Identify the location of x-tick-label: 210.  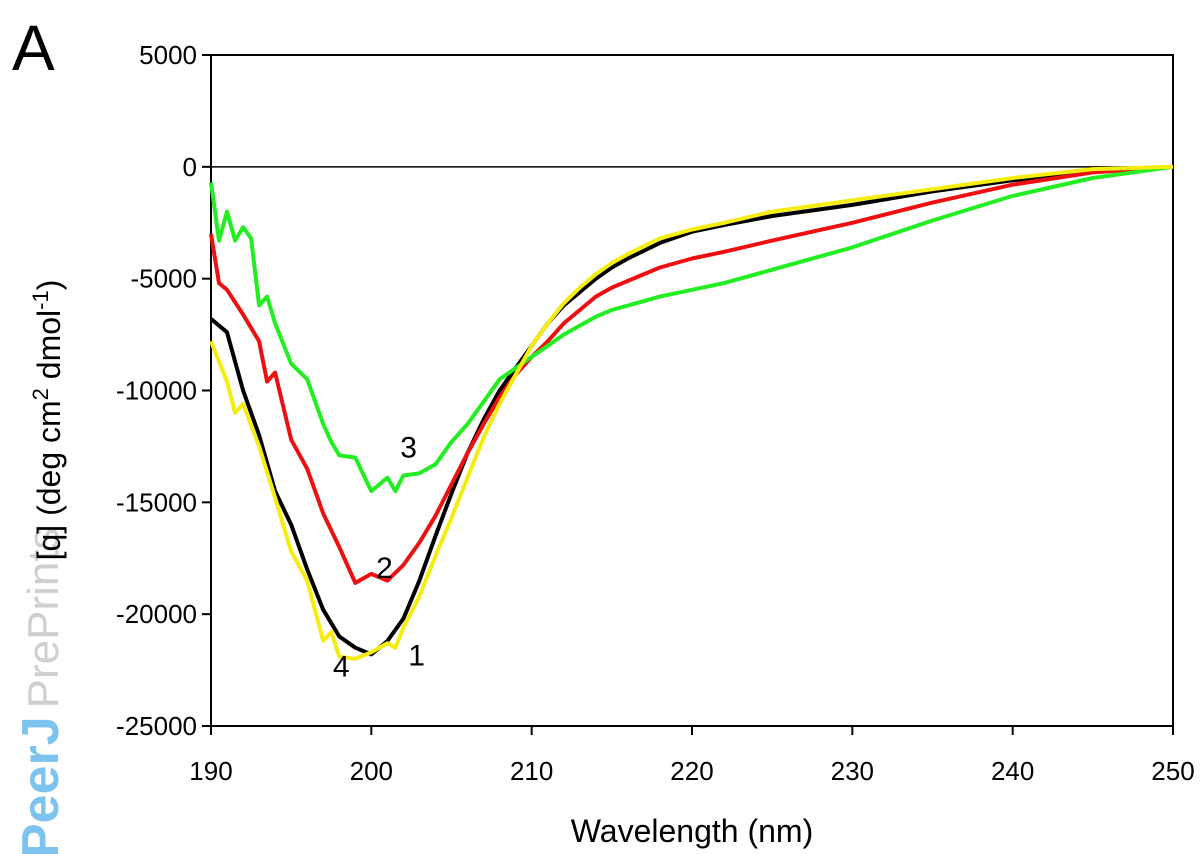
(531, 771).